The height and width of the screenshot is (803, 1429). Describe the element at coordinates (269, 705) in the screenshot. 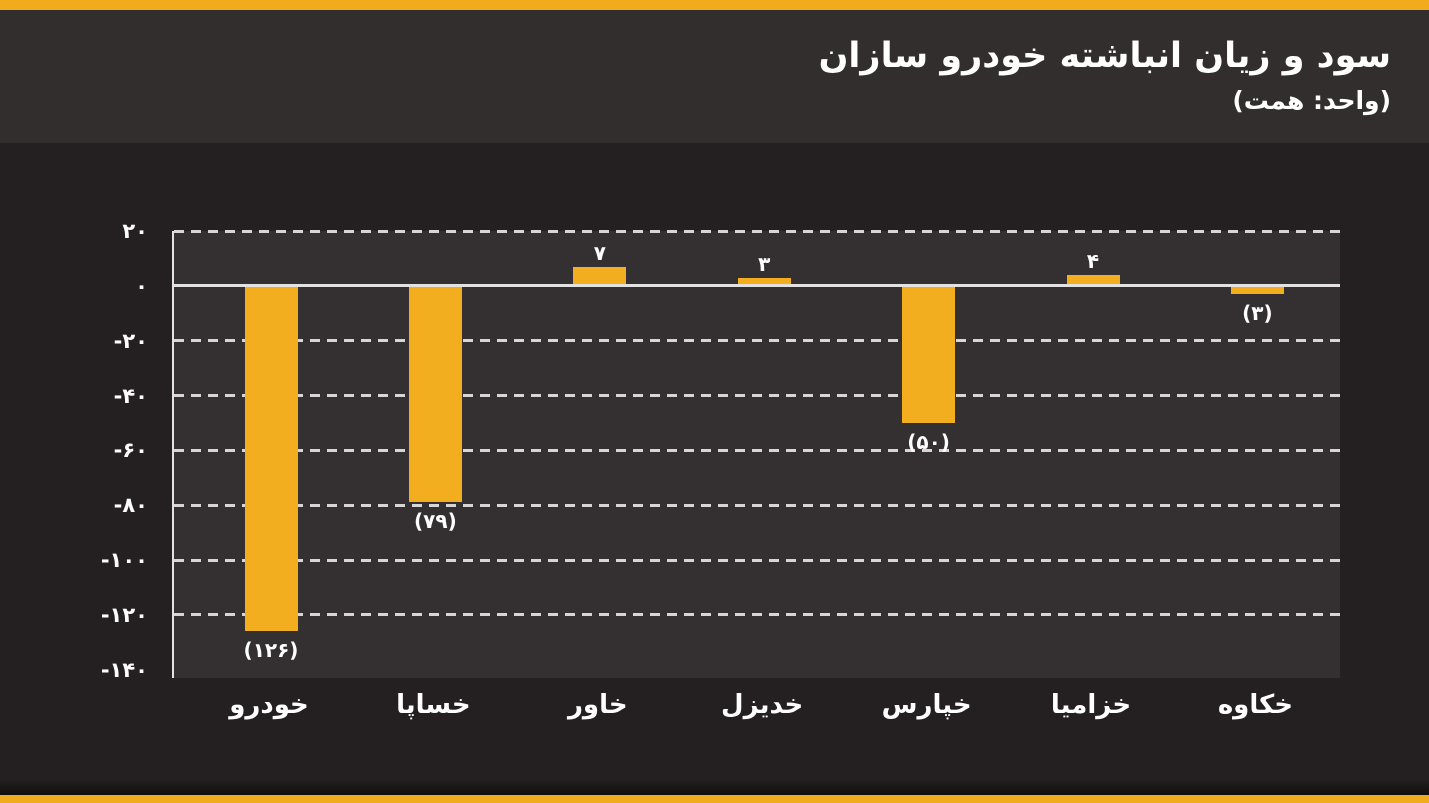

I see `x-axis-label: خودرو` at that location.